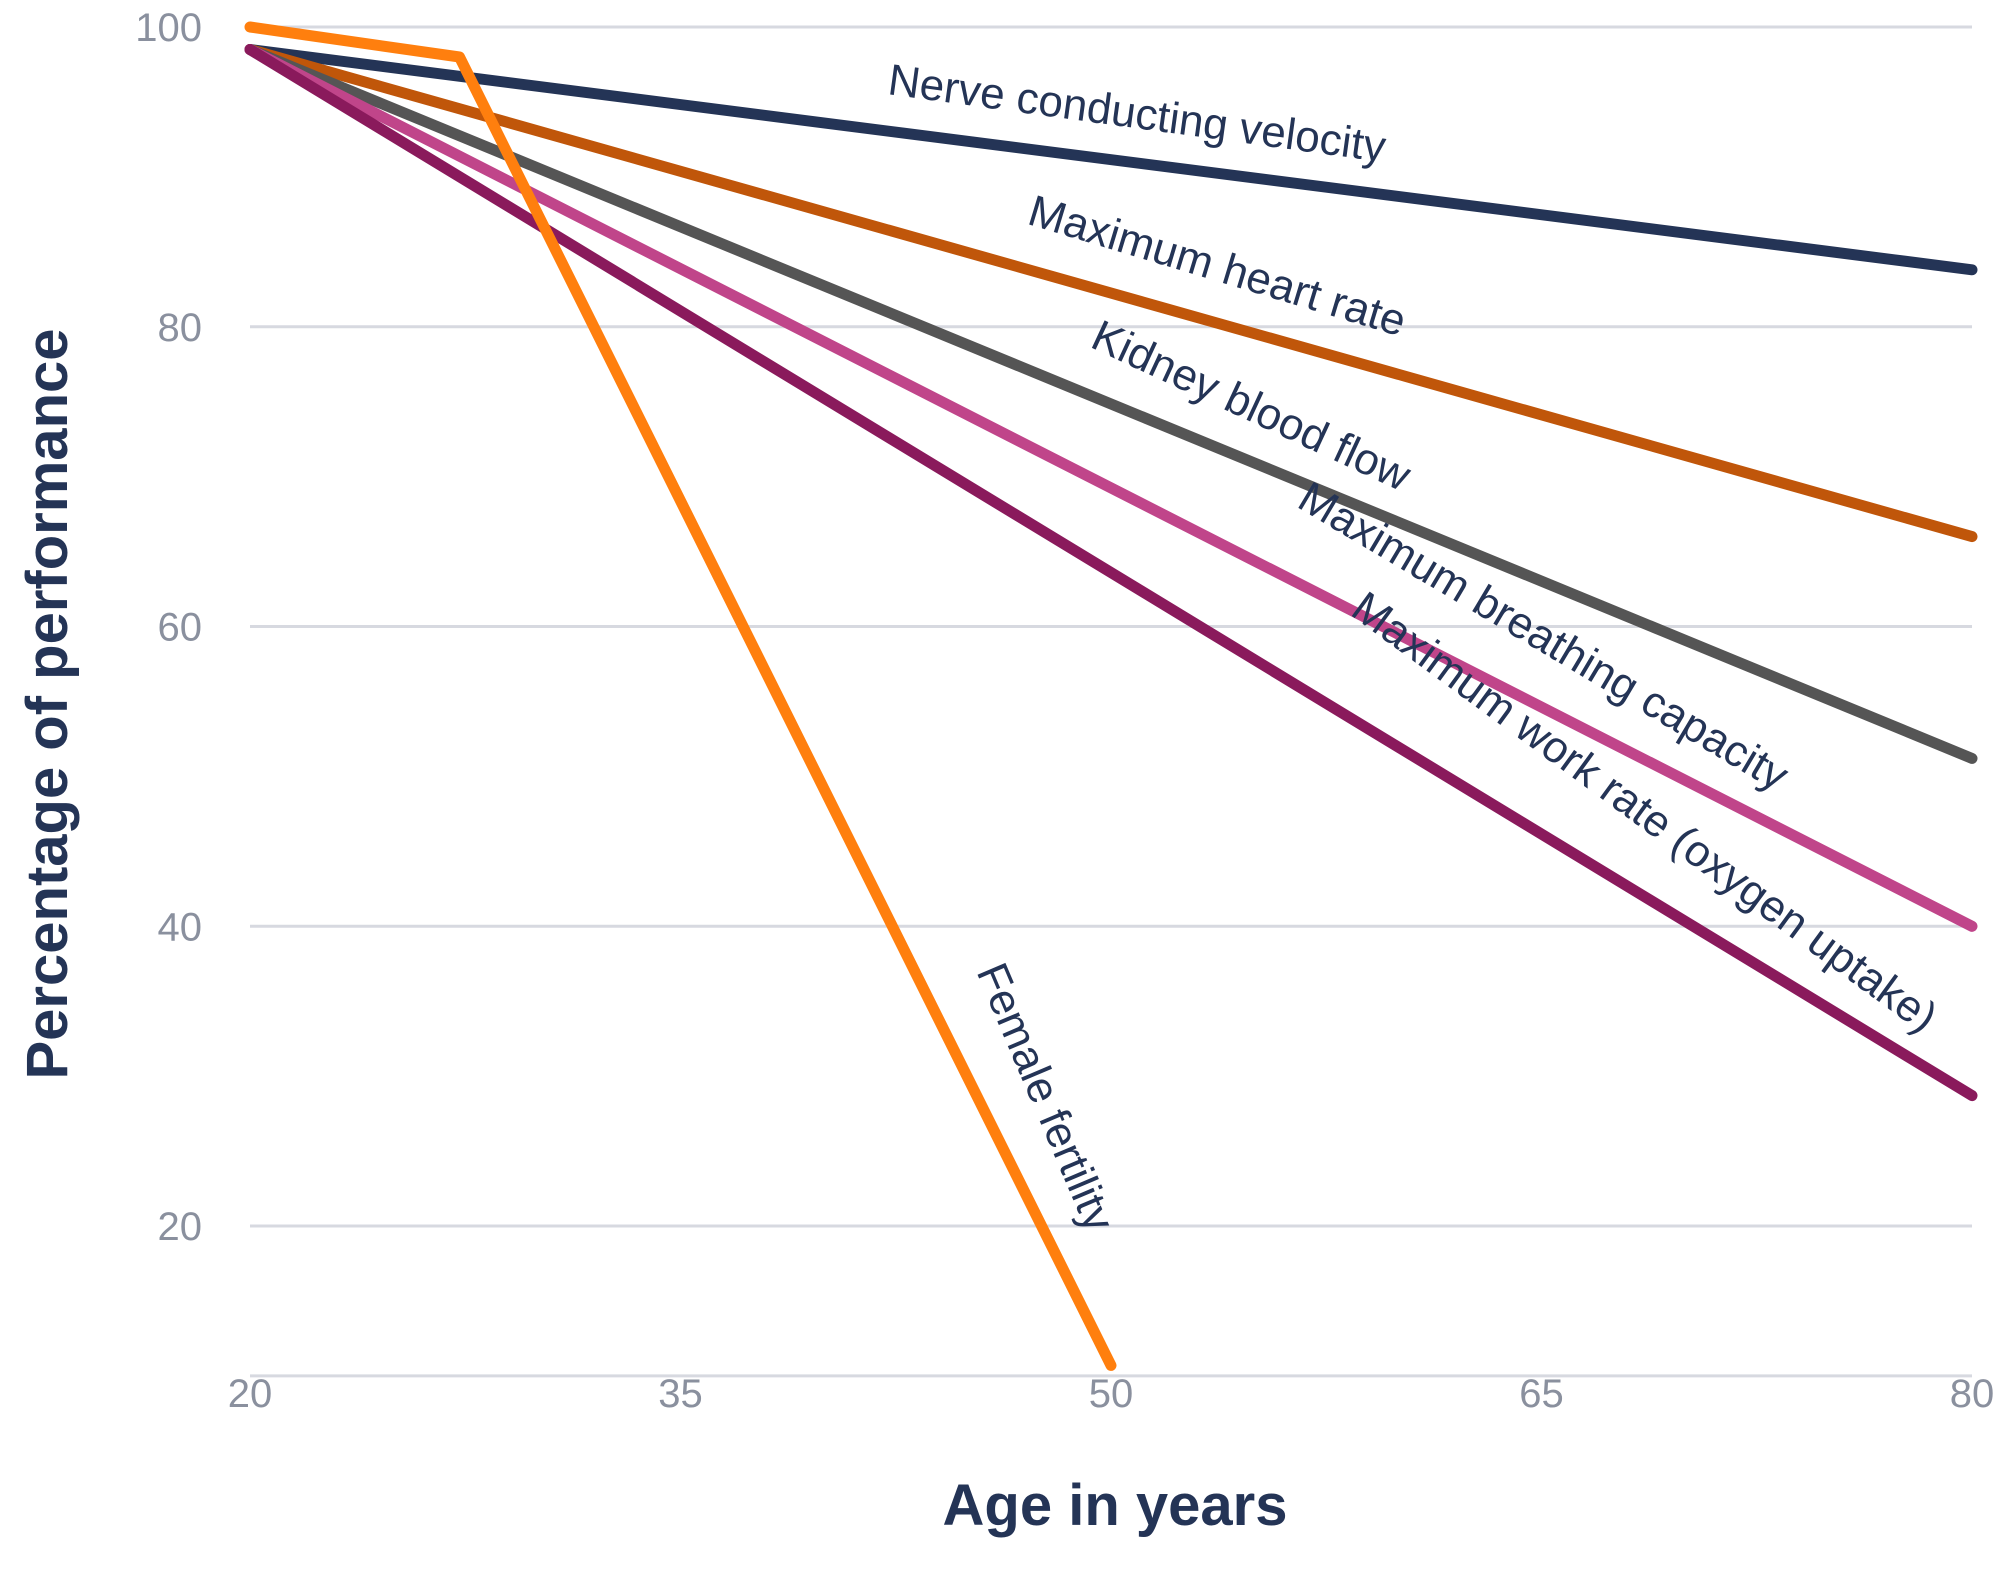 The width and height of the screenshot is (2000, 1581). Describe the element at coordinates (1541, 1394) in the screenshot. I see `x-tick-label: 65` at that location.